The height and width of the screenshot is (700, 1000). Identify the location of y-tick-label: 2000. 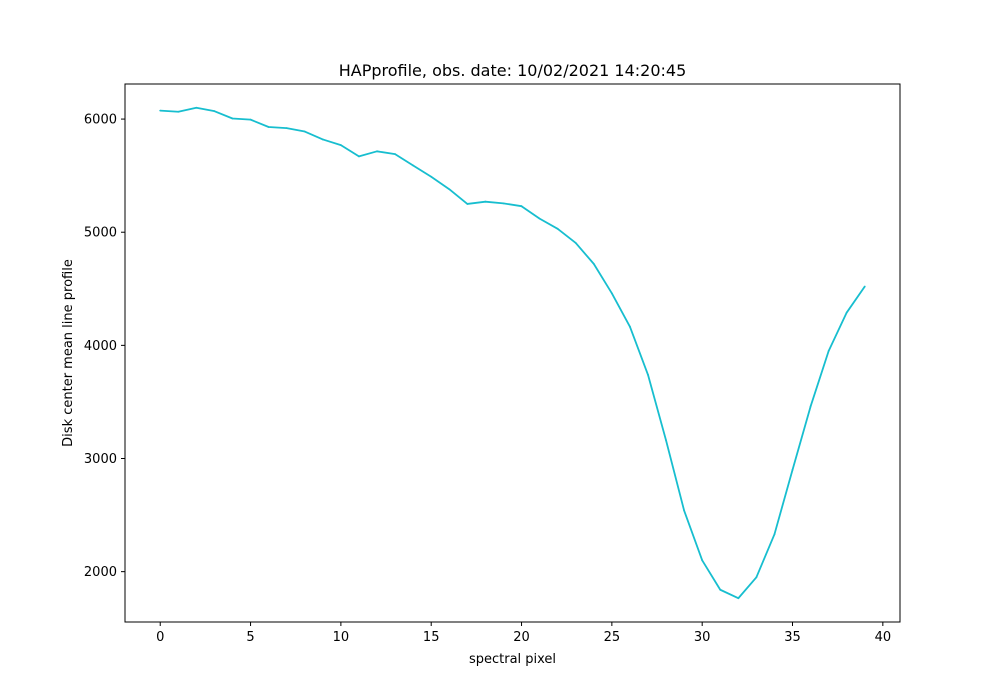
(100, 572).